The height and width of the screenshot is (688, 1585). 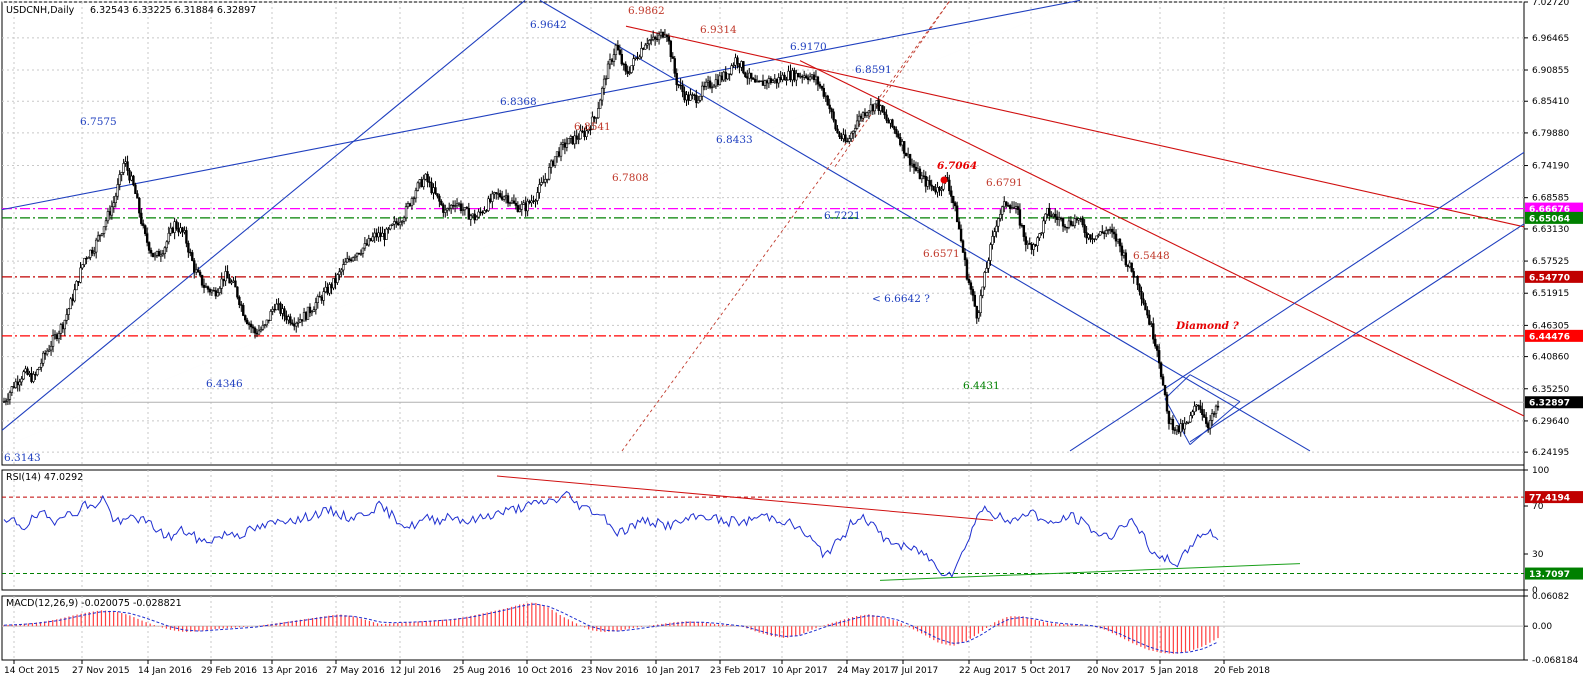 What do you see at coordinates (1554, 217) in the screenshot?
I see `level-badge` at bounding box center [1554, 217].